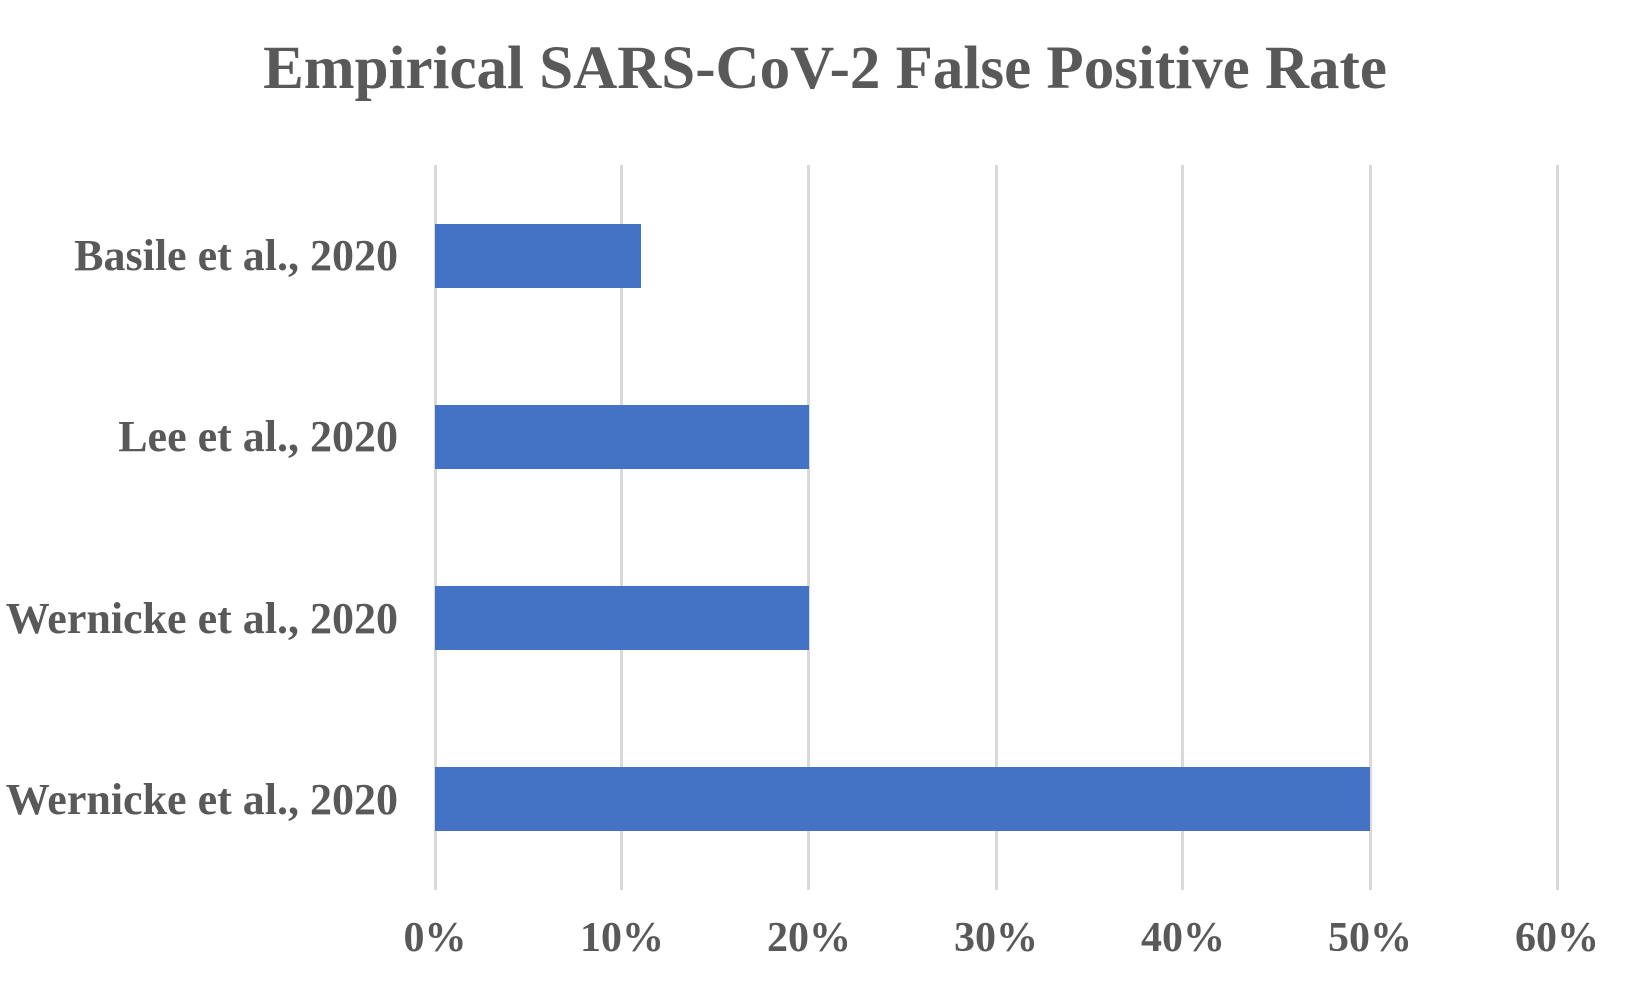 The height and width of the screenshot is (990, 1650). I want to click on x-tick-label: 30%, so click(996, 938).